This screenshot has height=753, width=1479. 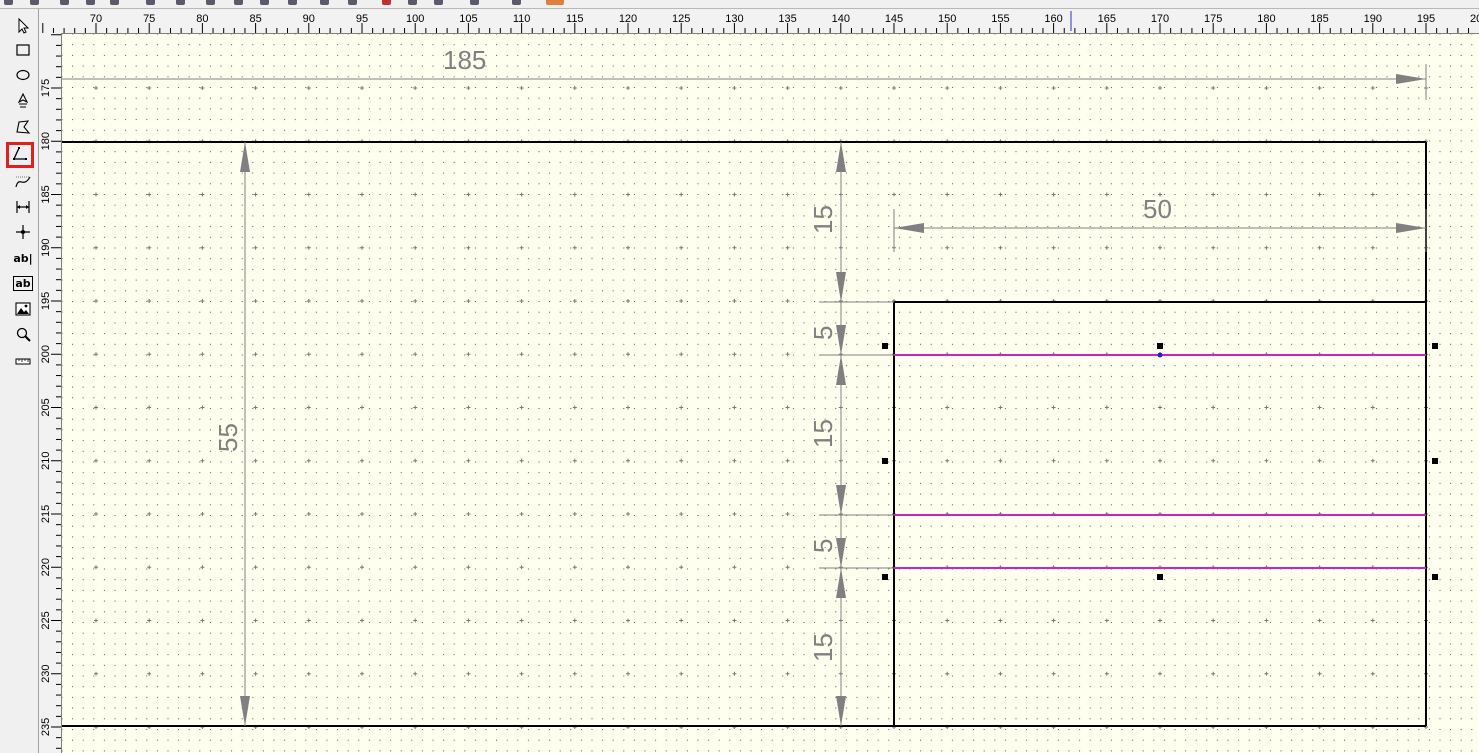 I want to click on ruler-h-label: 145, so click(x=894, y=19).